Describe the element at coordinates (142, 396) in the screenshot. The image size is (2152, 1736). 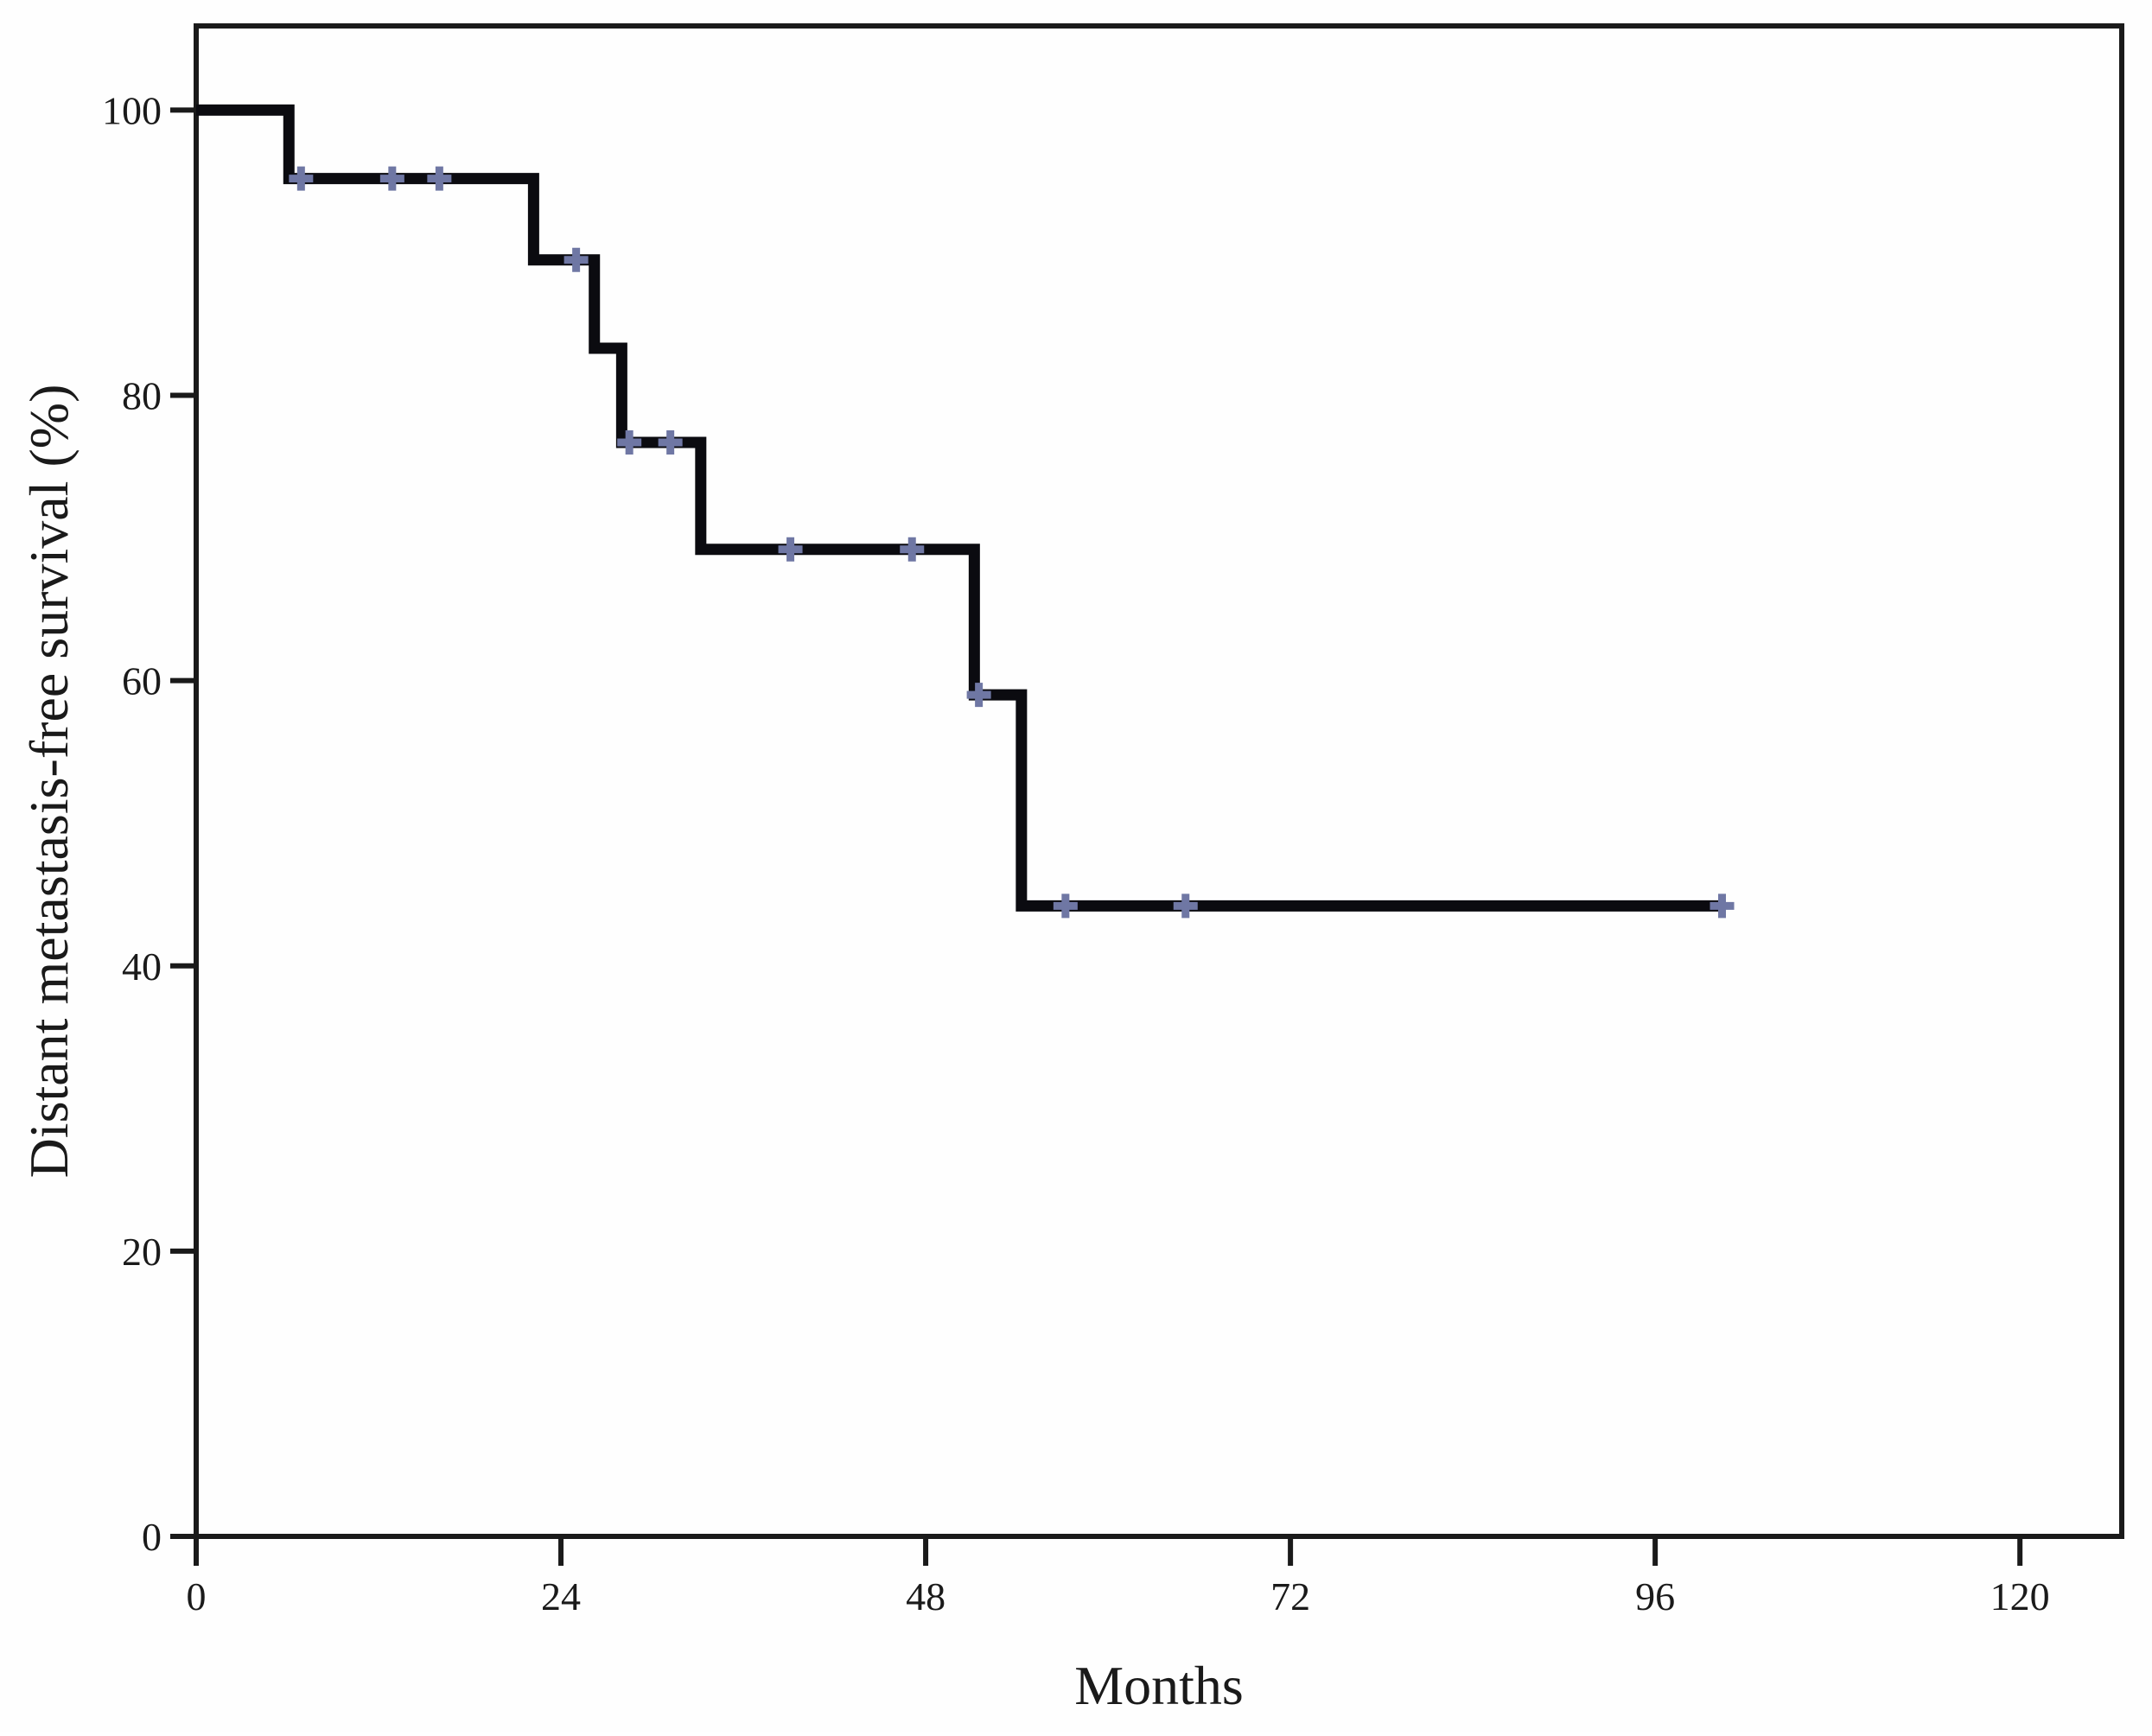
I see `y-tick-label: 80` at that location.